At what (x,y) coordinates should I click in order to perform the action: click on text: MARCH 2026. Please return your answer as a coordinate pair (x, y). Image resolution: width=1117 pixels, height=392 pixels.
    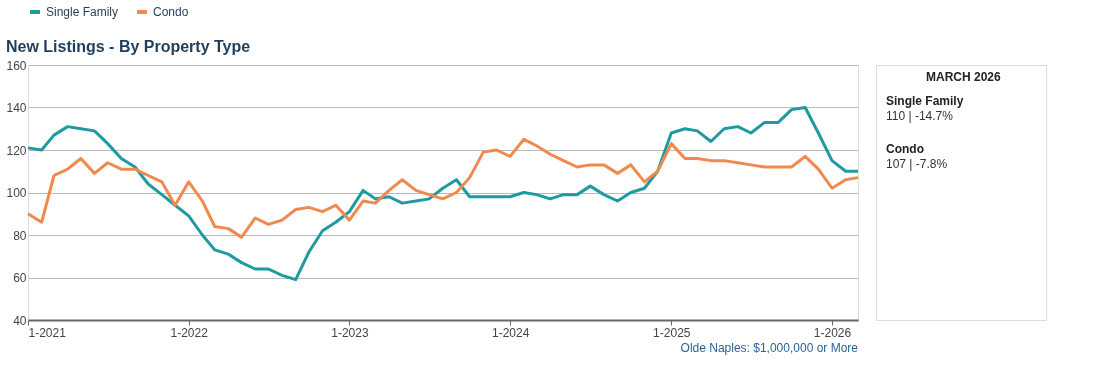
    Looking at the image, I should click on (964, 77).